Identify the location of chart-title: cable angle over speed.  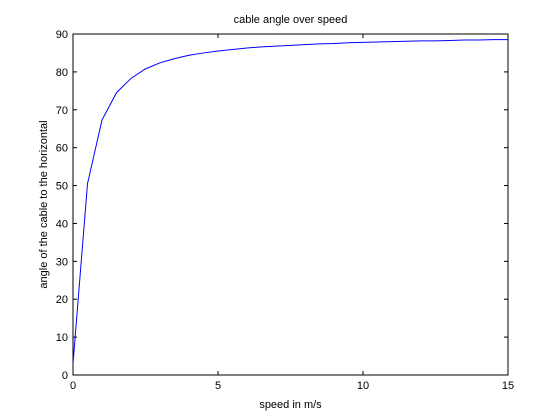
(291, 20).